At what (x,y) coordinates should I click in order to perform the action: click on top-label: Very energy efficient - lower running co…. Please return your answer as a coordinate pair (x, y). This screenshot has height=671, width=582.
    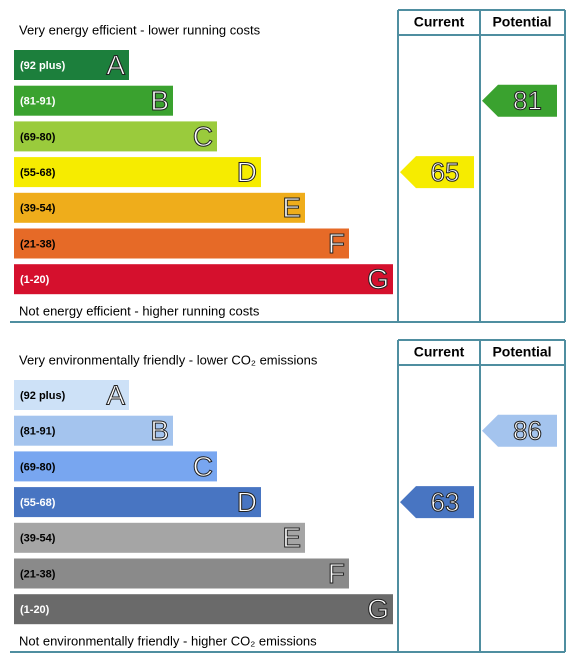
    Looking at the image, I should click on (140, 29).